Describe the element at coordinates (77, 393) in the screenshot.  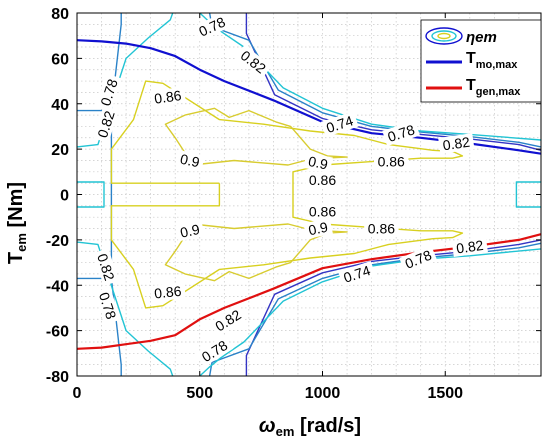
I see `x-tick-label: 0` at that location.